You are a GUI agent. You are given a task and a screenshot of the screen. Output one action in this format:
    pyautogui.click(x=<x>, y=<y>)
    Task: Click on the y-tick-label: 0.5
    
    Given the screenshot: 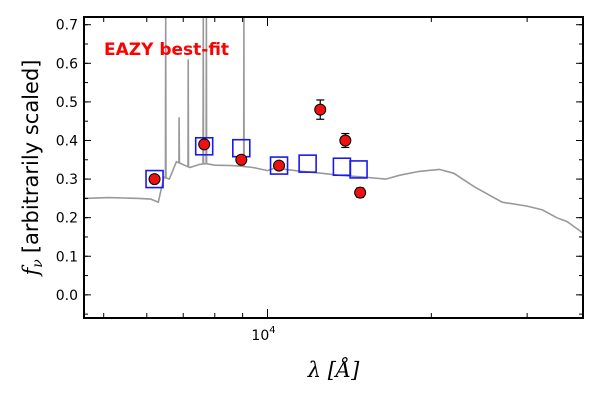 What is the action you would take?
    pyautogui.click(x=67, y=103)
    